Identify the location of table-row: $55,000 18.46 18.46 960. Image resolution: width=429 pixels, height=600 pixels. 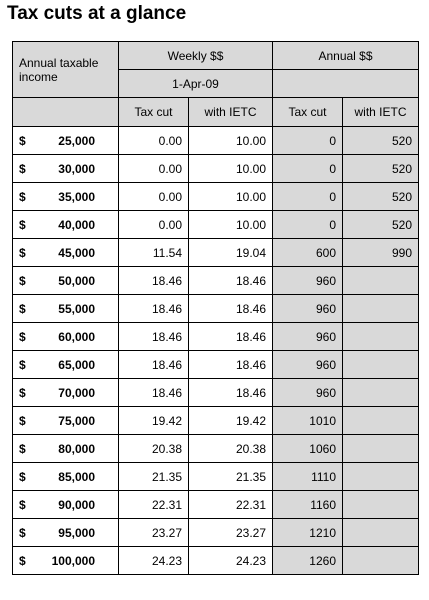
(215, 308).